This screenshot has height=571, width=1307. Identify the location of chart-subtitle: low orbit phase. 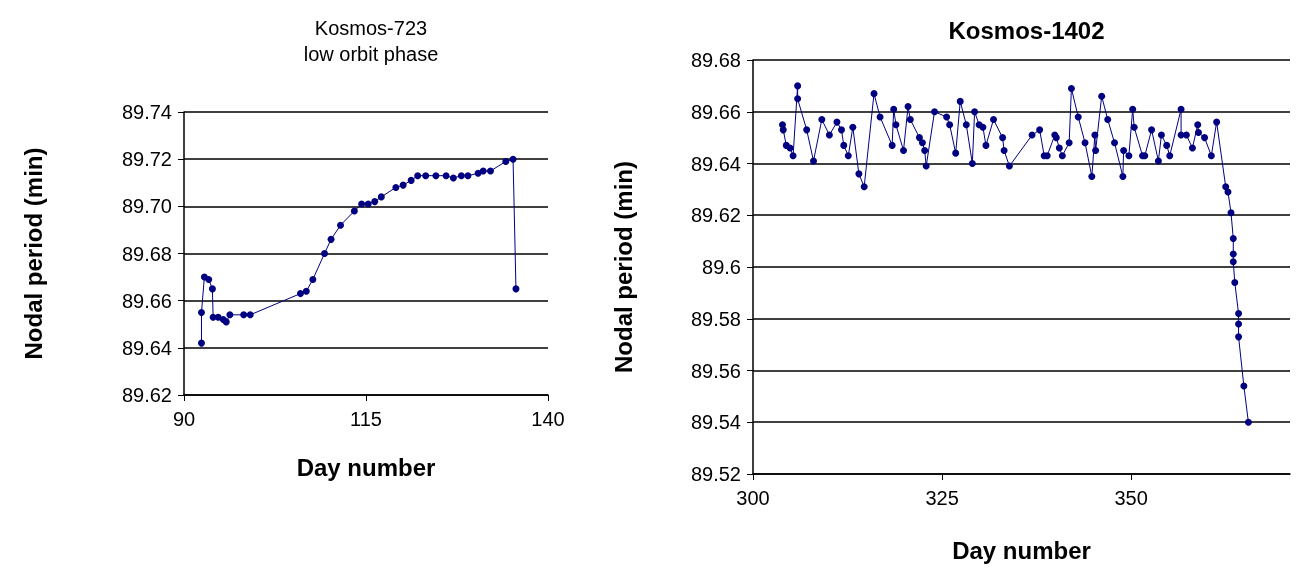
(371, 54).